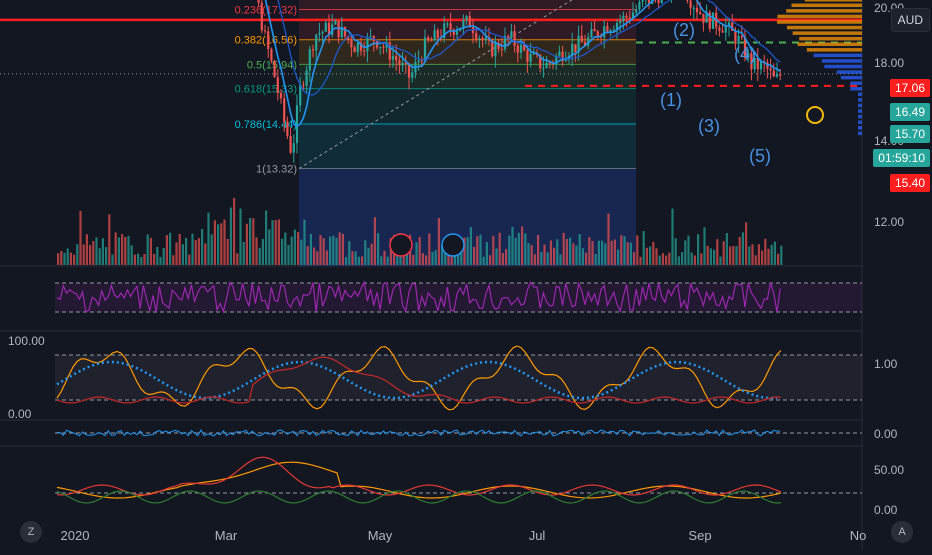 The width and height of the screenshot is (932, 555). Describe the element at coordinates (815, 115) in the screenshot. I see `alert-icon` at that location.